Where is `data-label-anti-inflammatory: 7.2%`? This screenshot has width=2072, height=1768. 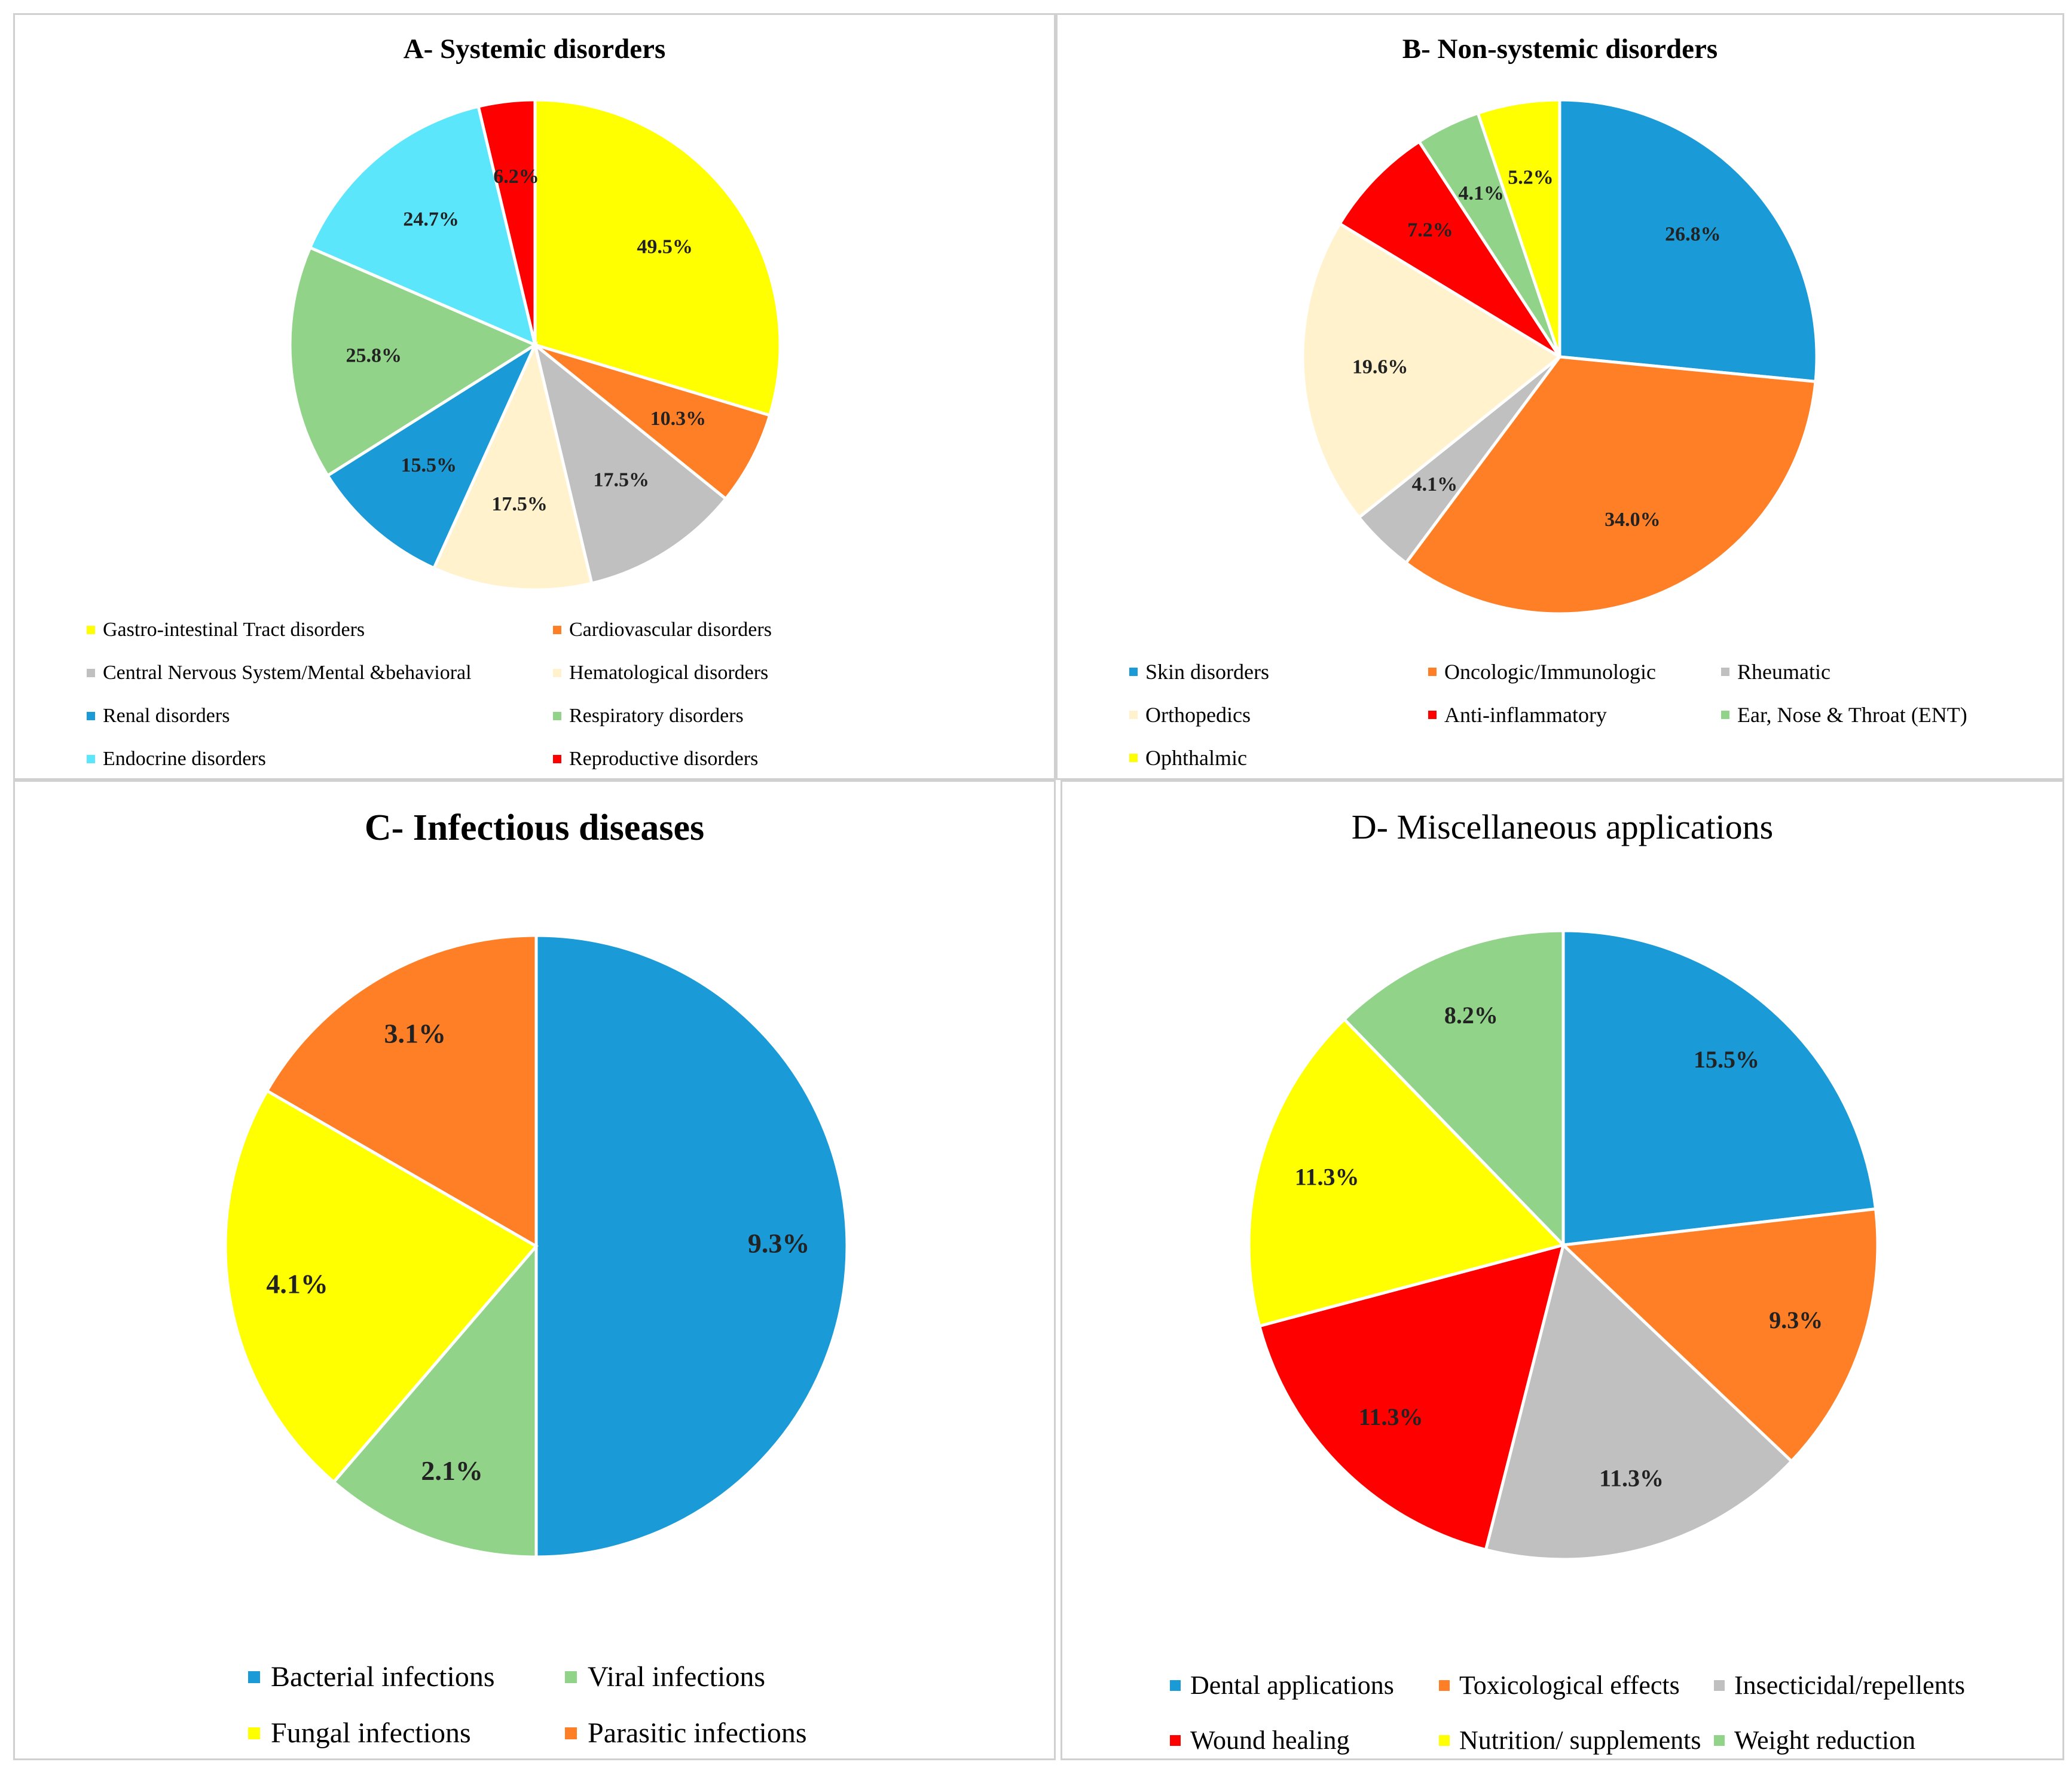 data-label-anti-inflammatory: 7.2% is located at coordinates (1430, 230).